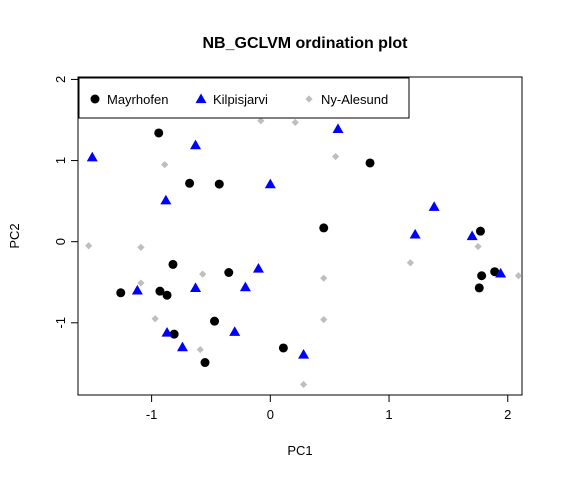 The image size is (576, 480). Describe the element at coordinates (328, 408) in the screenshot. I see `x-axis: -1 0 1 2` at that location.